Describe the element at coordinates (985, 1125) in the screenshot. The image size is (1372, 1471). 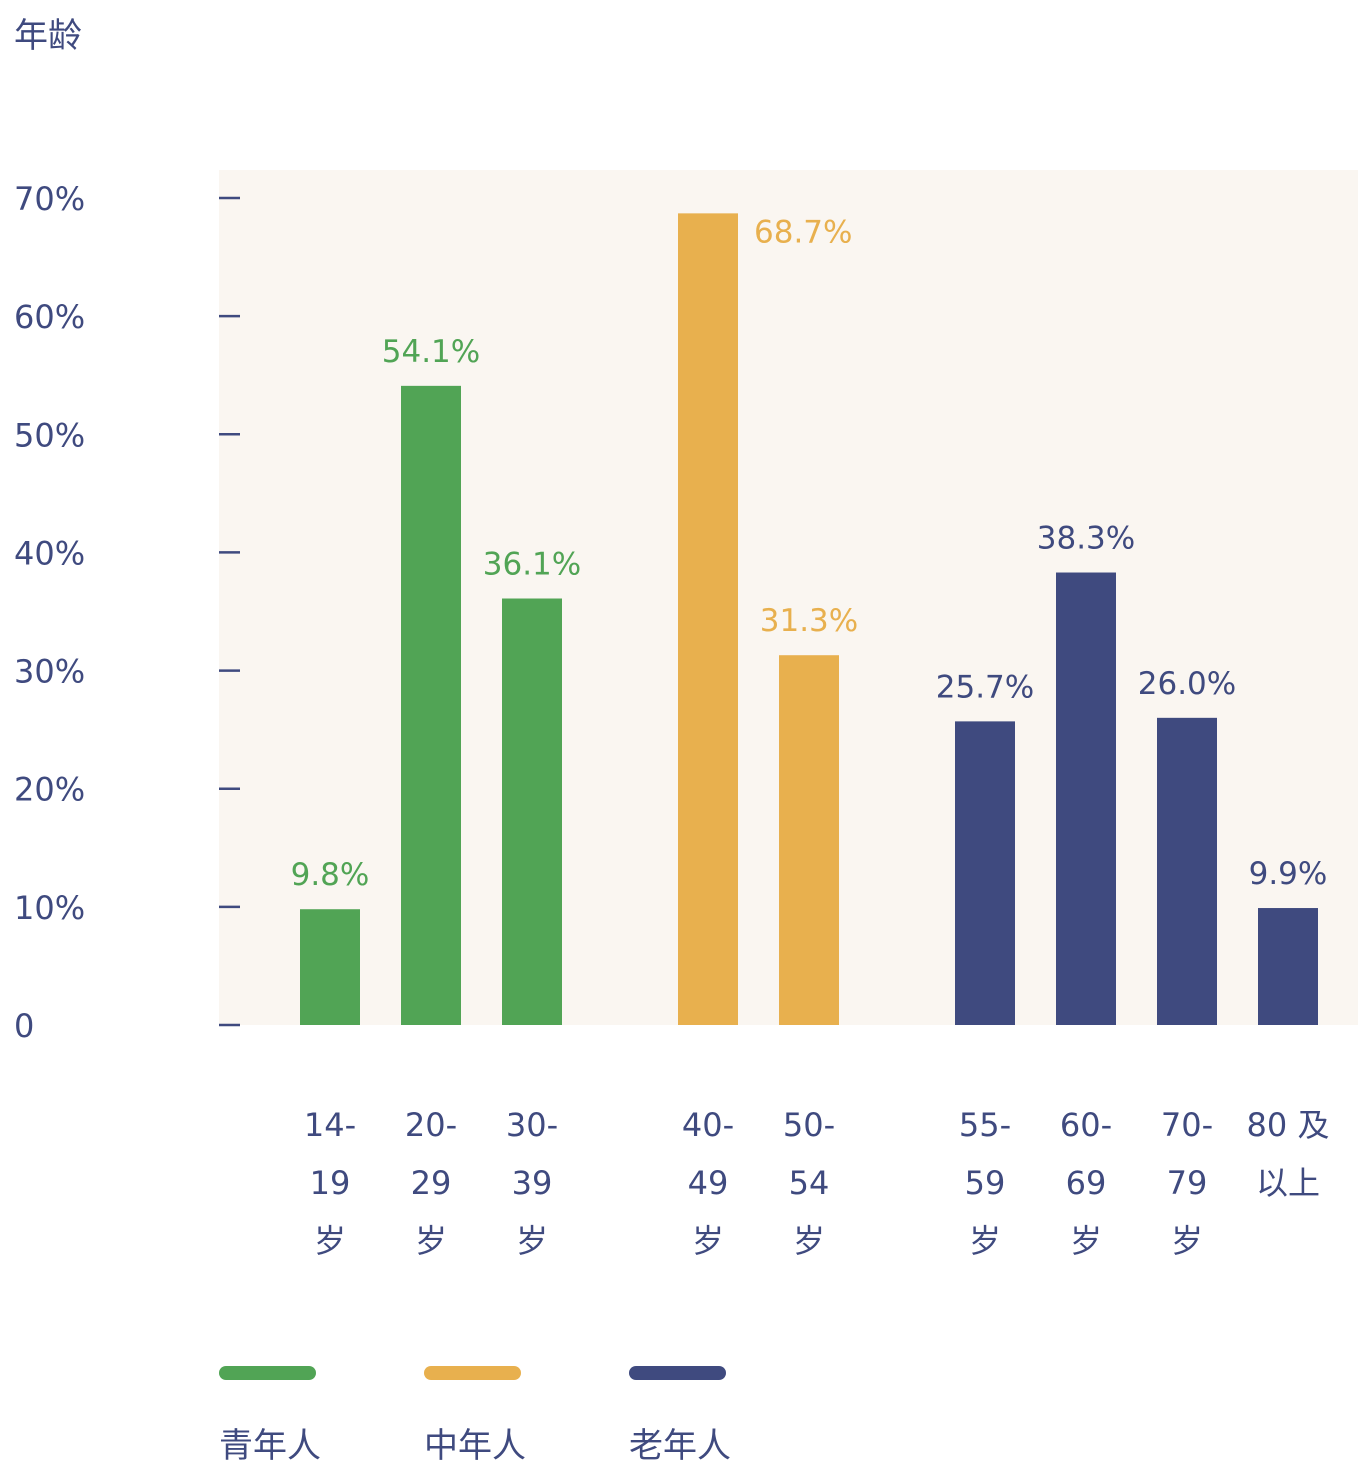
I see `category-label-2-0-0: 55-` at that location.